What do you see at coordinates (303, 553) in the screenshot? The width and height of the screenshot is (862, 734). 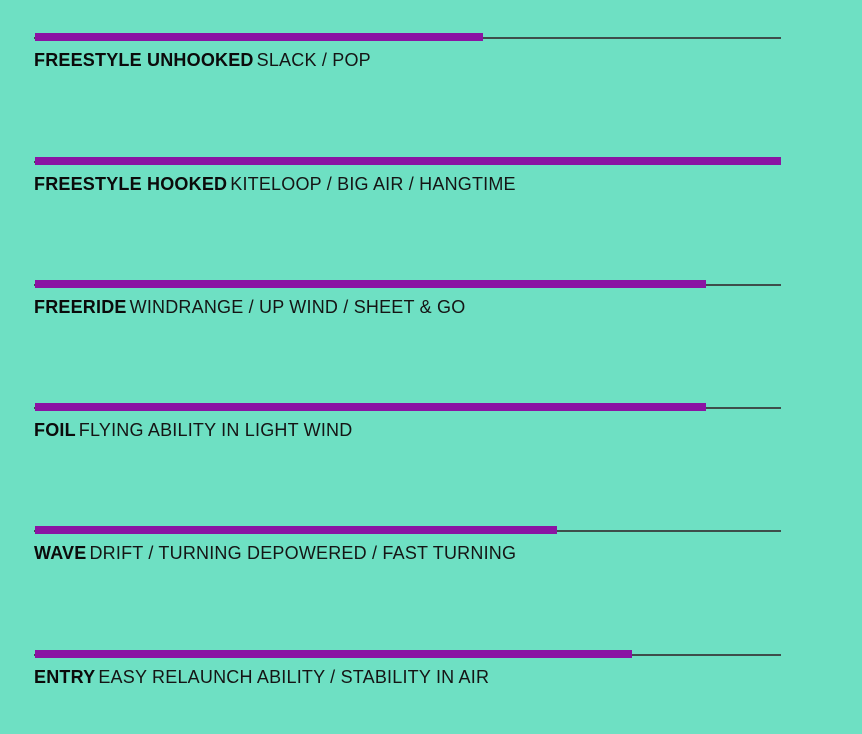 I see `rating-description: DRIFT / TURNING DEPOWERED / FAST TURNING` at bounding box center [303, 553].